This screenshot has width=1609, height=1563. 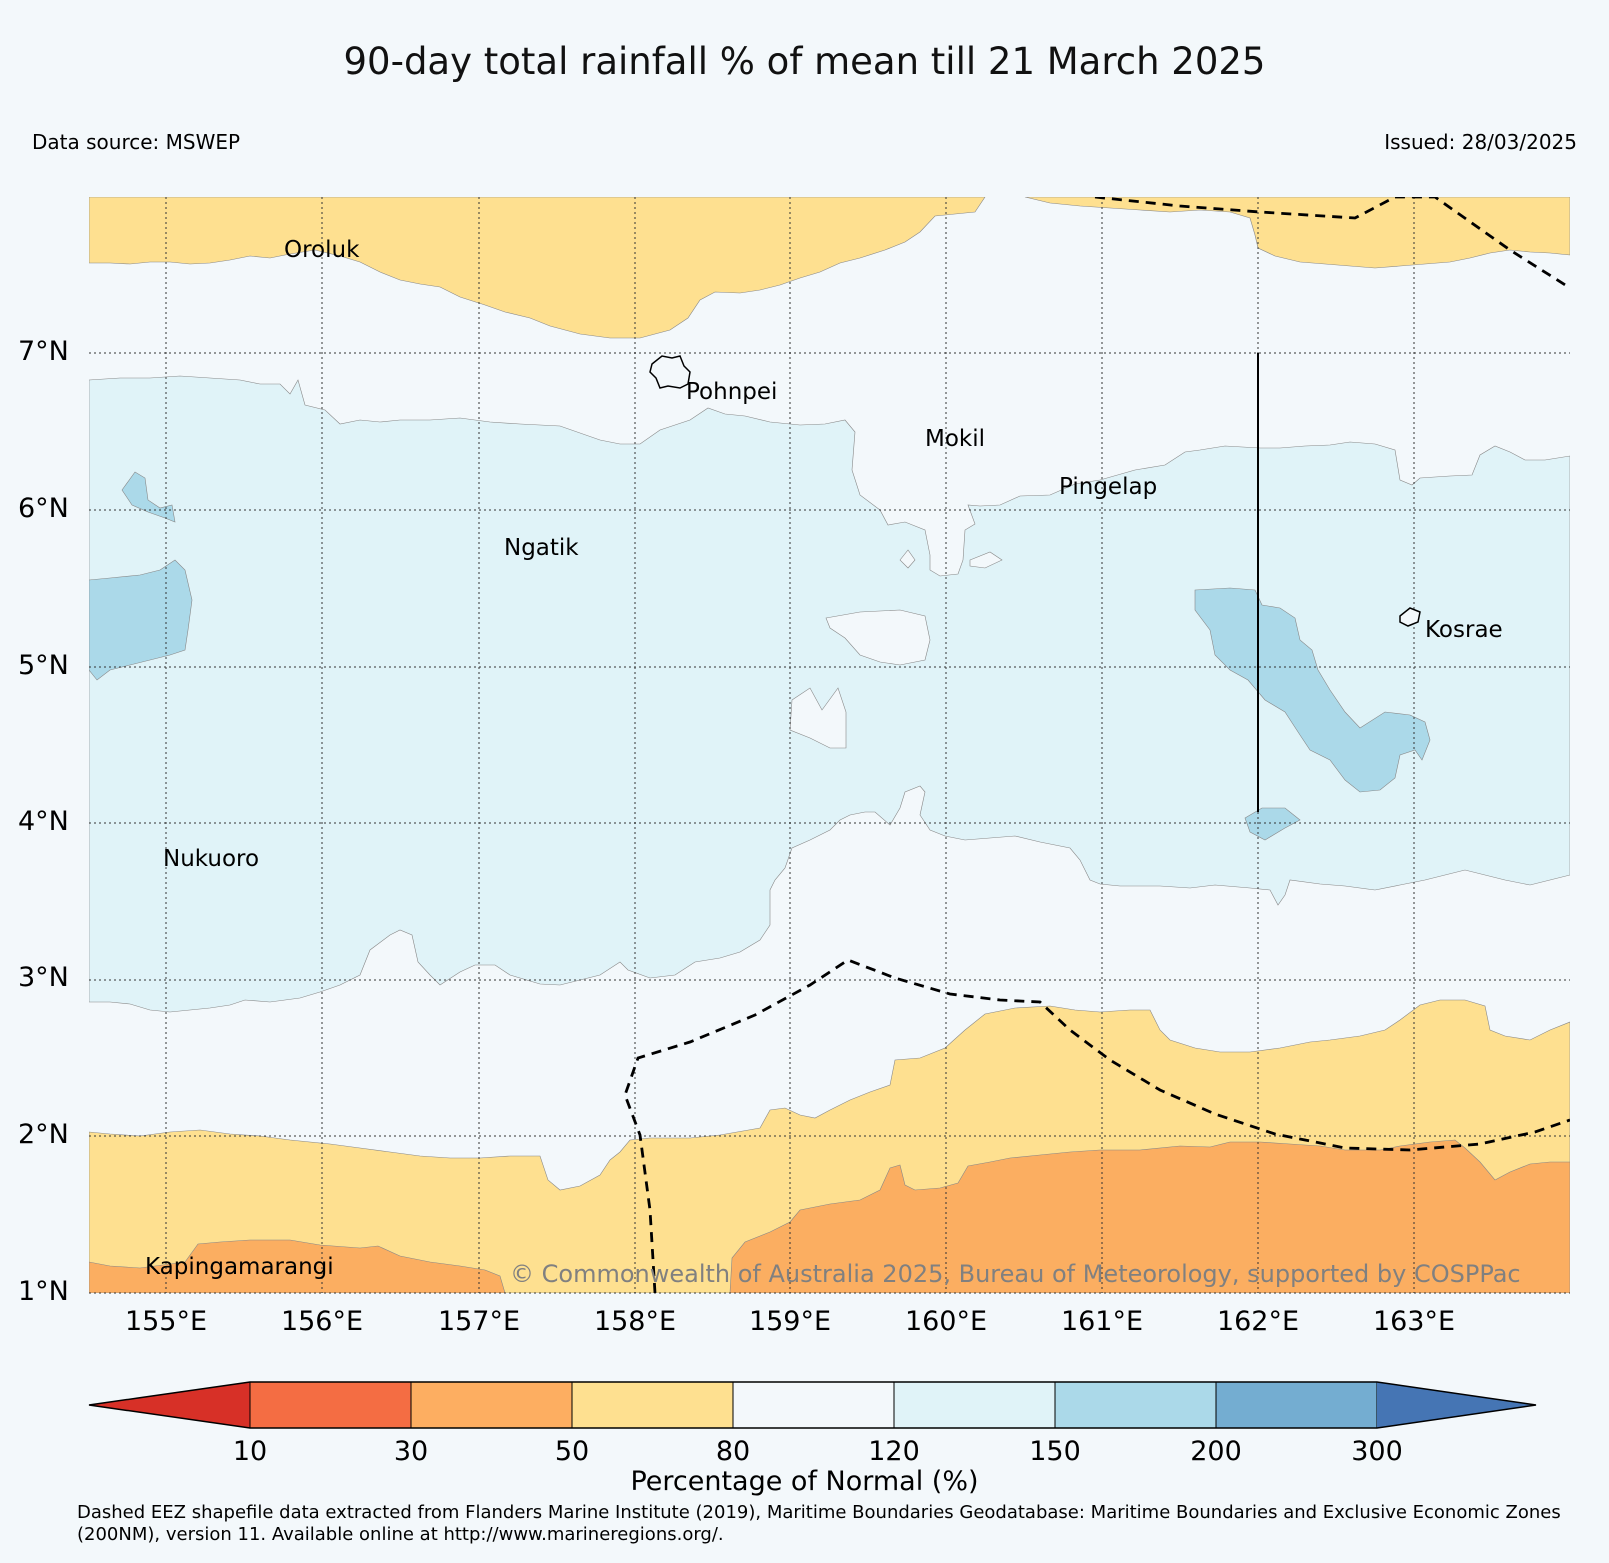 What do you see at coordinates (635, 1321) in the screenshot?
I see `lon-label-158e: 158°E` at bounding box center [635, 1321].